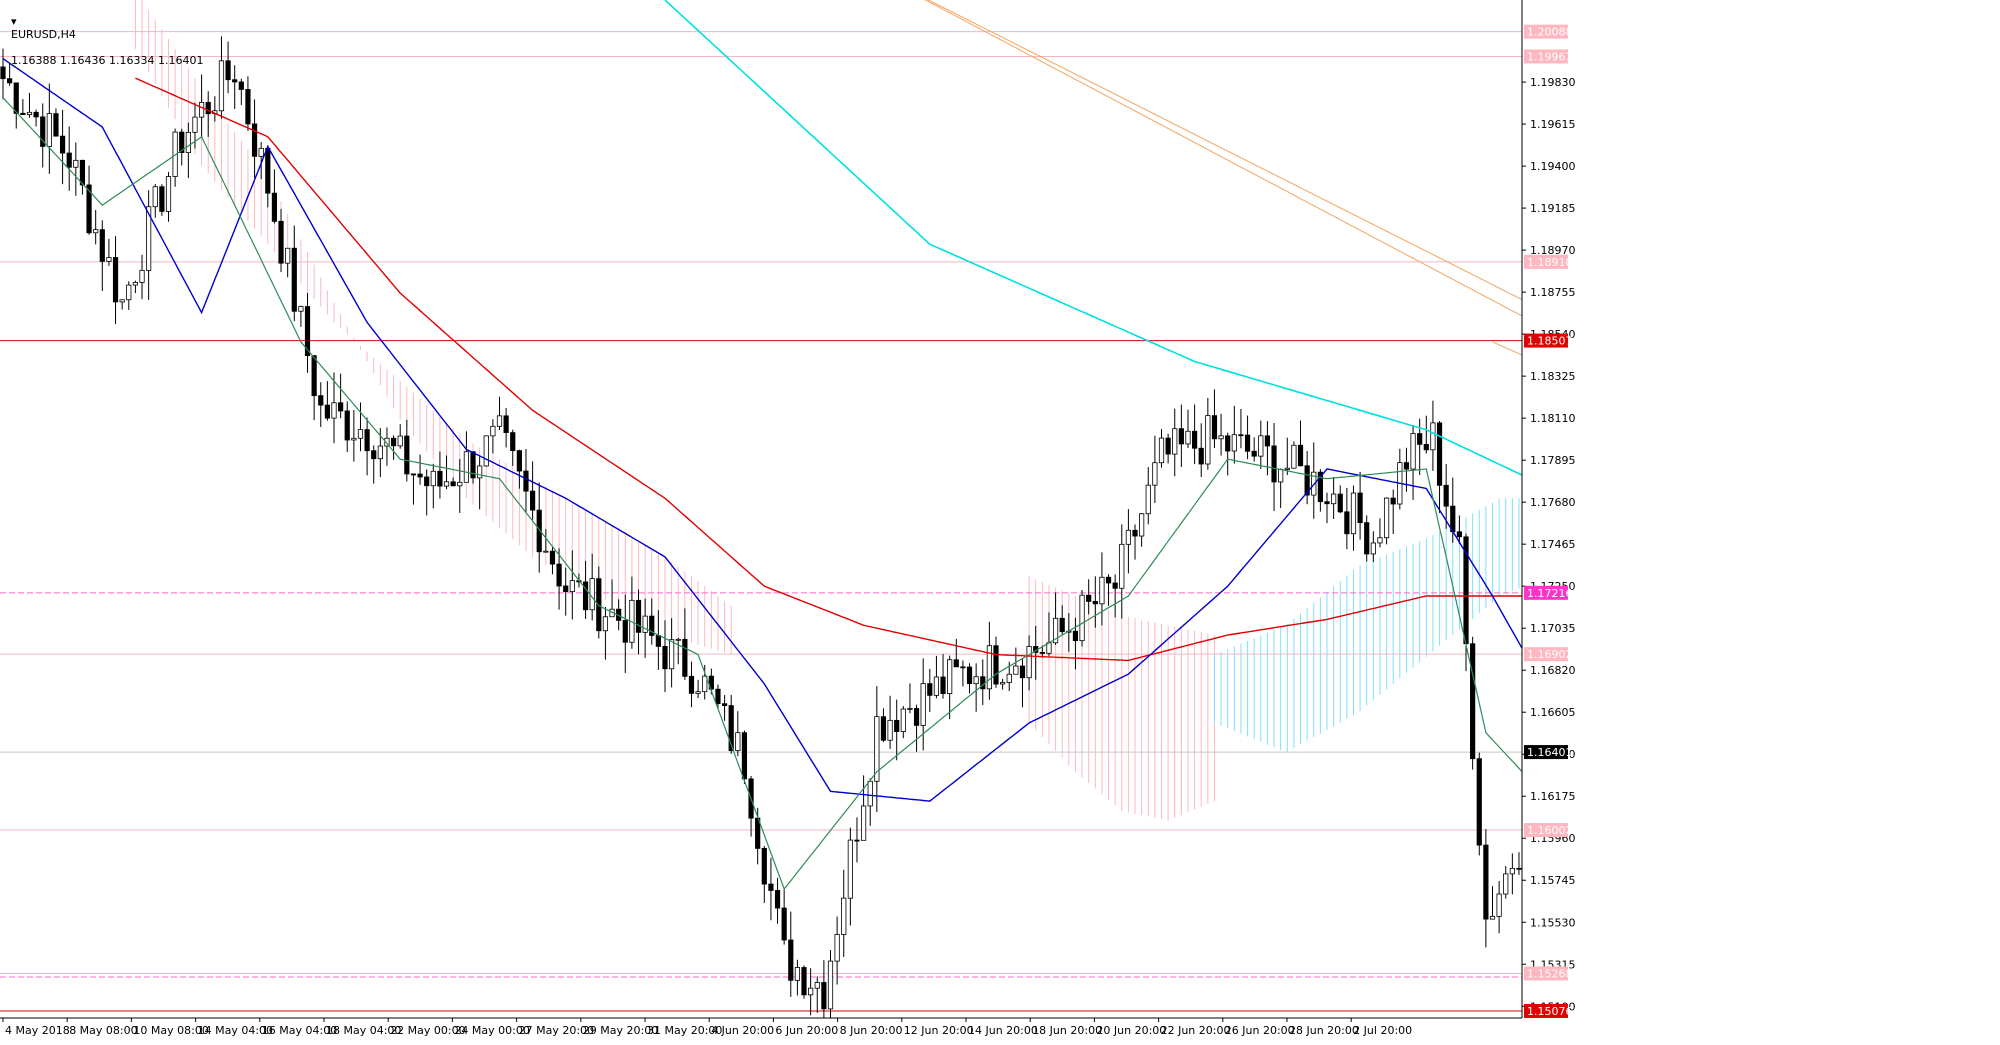  I want to click on y-tick-label: 1.17895, so click(1553, 460).